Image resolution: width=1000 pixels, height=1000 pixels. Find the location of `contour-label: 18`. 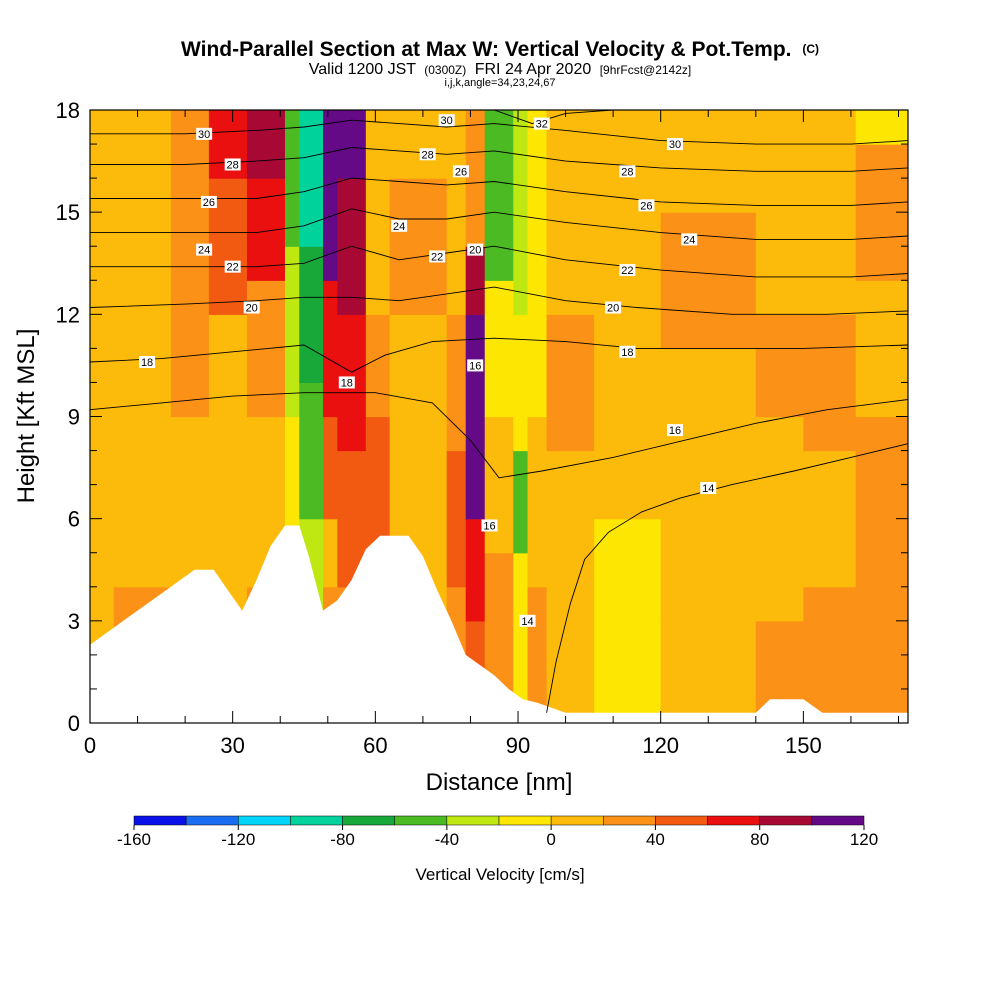

contour-label: 18 is located at coordinates (147, 363).